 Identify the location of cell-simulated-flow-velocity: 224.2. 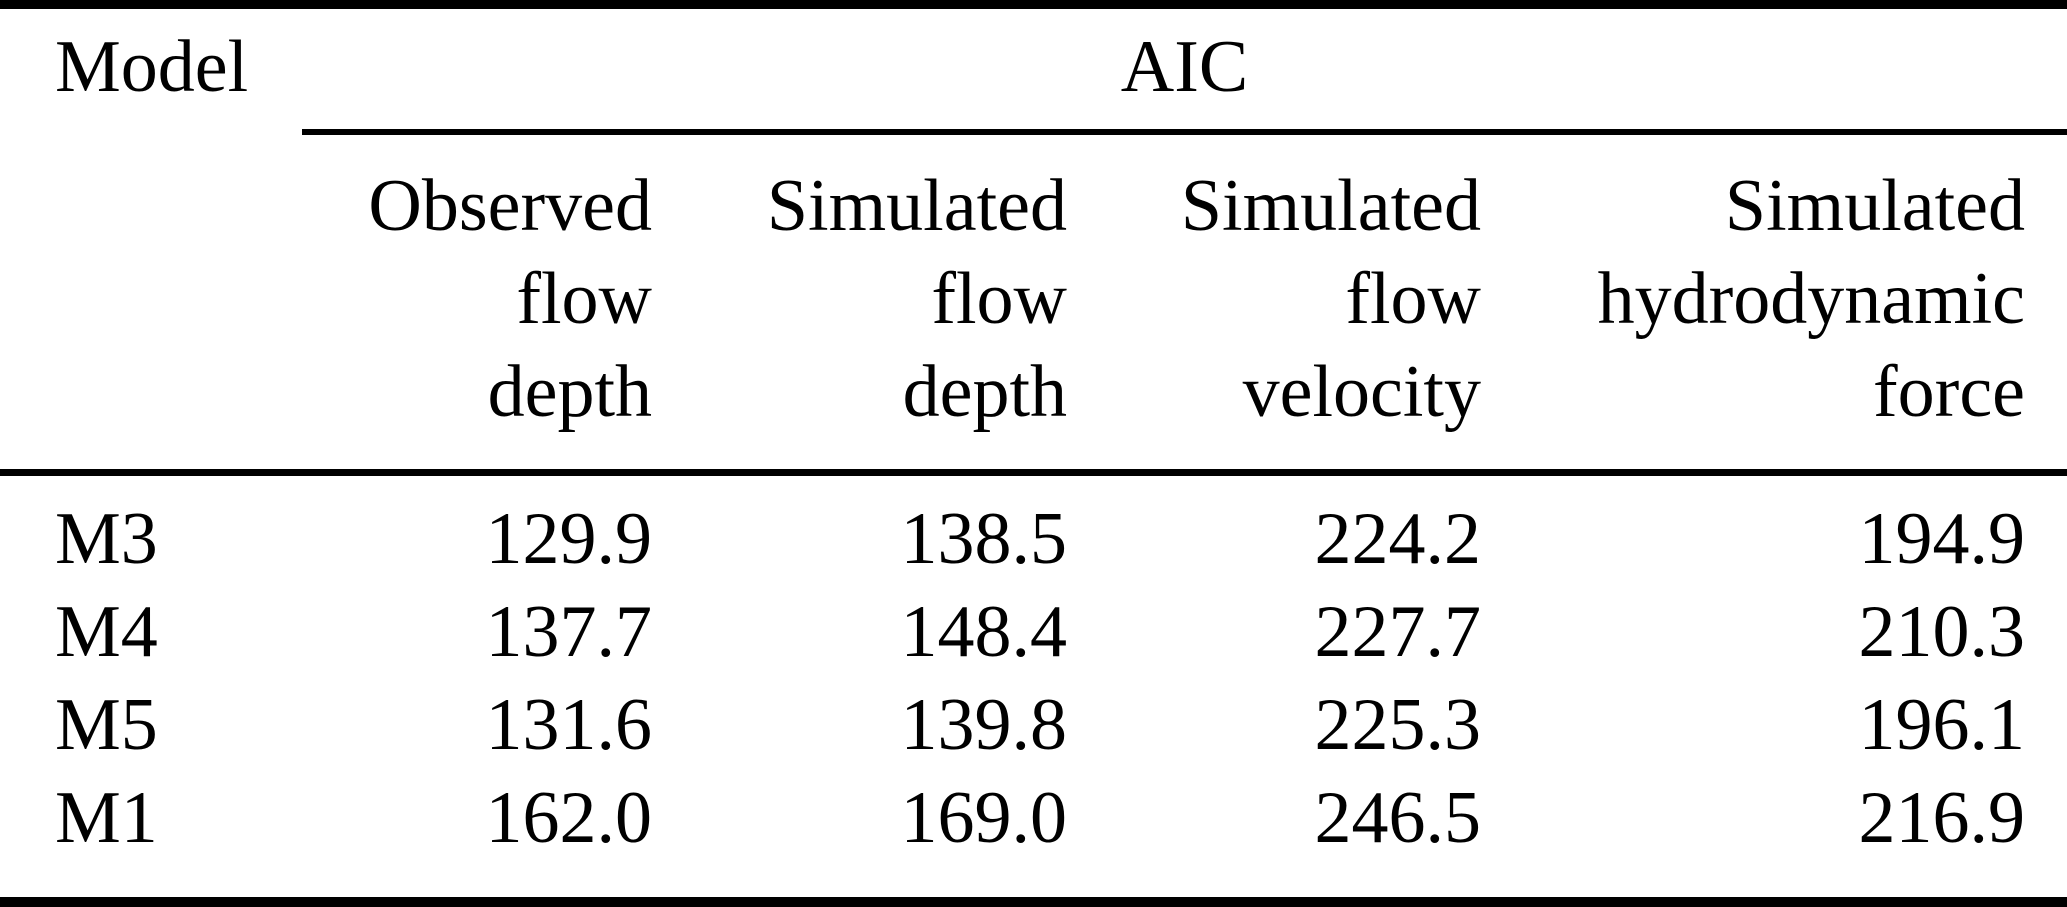
(1398, 539).